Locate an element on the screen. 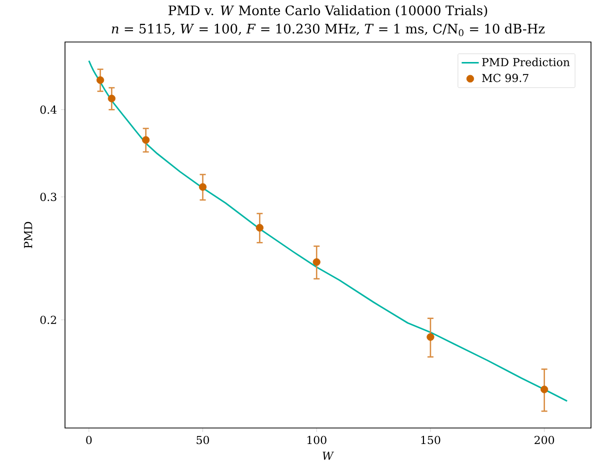 This screenshot has height=472, width=595. text: n = 5115, W = 100, F = 10.230 MHz, T = 1 ms, C/N$_{0}$ = 10 dB-Hz is located at coordinates (328, 30).